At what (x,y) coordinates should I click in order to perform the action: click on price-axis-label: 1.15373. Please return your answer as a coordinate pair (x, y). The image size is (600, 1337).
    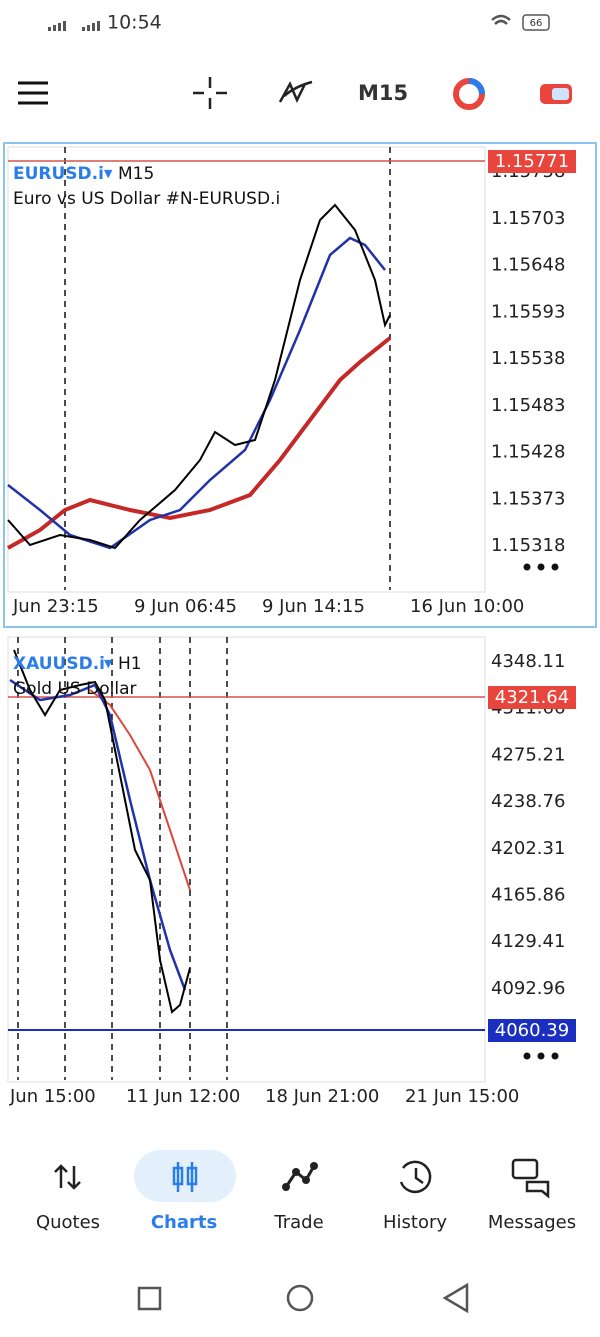
    Looking at the image, I should click on (528, 498).